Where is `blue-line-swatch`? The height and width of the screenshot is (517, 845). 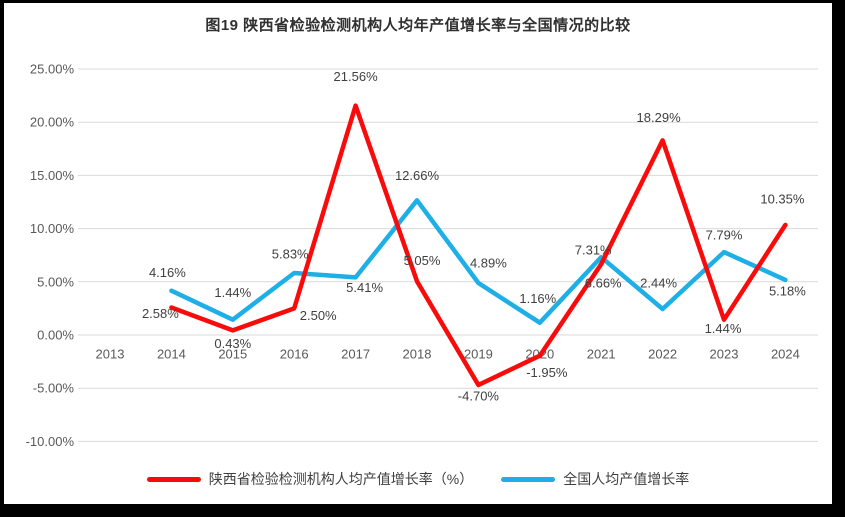 blue-line-swatch is located at coordinates (528, 479).